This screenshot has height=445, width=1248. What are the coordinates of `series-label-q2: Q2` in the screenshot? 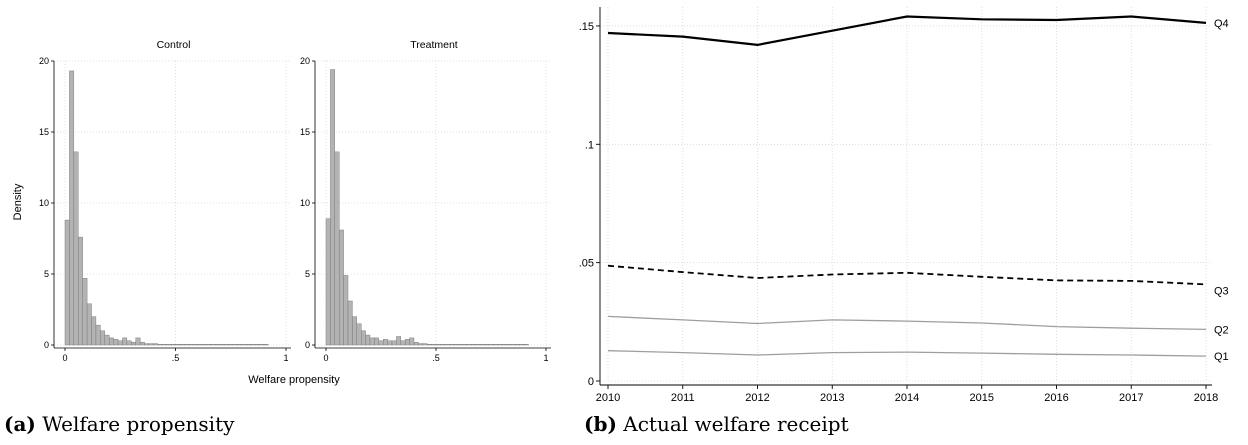 It's located at (1221, 330).